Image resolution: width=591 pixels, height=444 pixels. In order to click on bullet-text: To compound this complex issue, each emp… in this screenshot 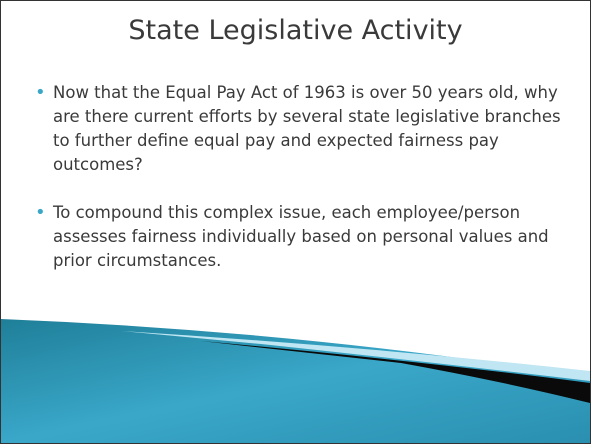, I will do `click(301, 236)`.